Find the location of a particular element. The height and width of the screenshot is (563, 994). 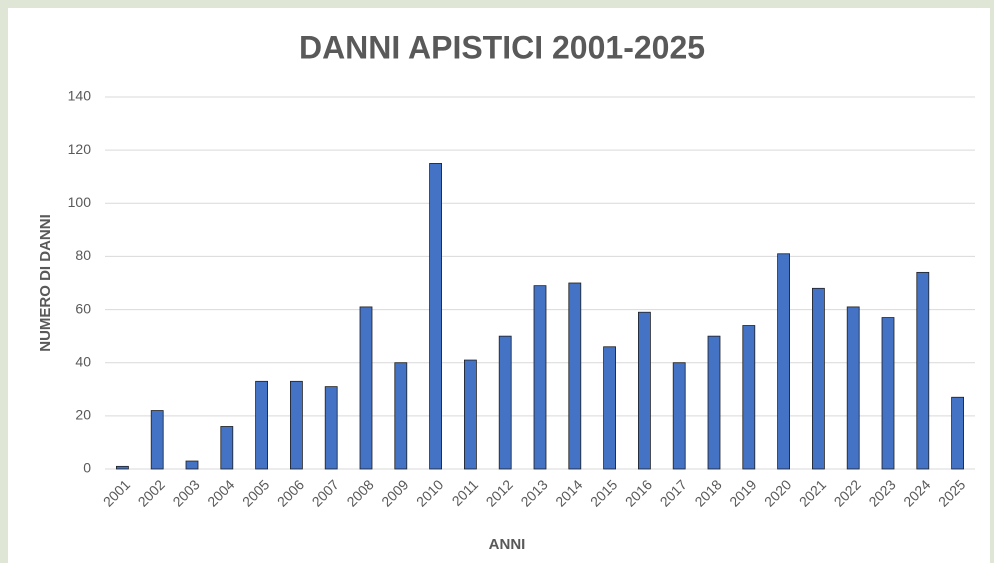

chart-title: DANNI APISTICI 2001-2025 is located at coordinates (502, 47).